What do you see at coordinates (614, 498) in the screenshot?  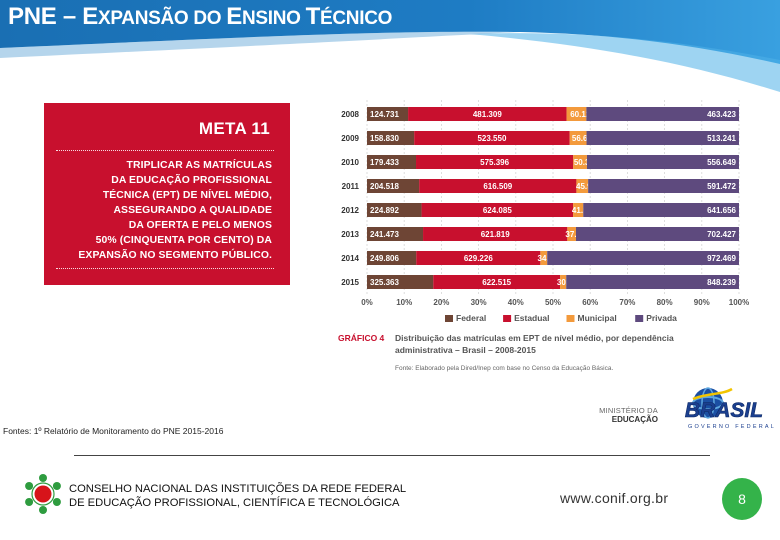 I see `website-url: www.conif.org.br` at bounding box center [614, 498].